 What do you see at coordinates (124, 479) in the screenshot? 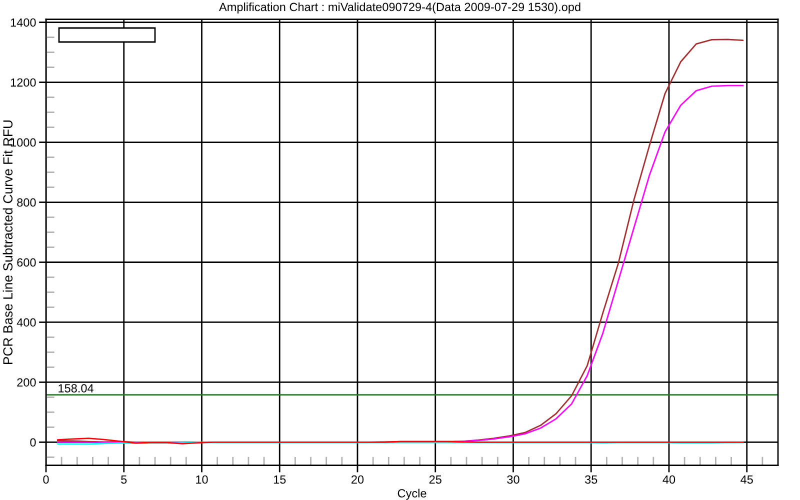
I see `x-tick-label: 5` at bounding box center [124, 479].